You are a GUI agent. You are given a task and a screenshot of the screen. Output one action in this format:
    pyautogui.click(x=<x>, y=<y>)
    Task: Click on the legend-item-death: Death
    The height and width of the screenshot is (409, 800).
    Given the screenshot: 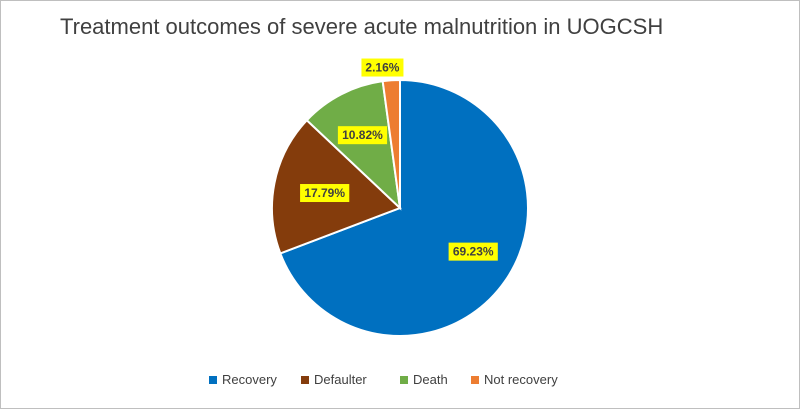 What is the action you would take?
    pyautogui.click(x=424, y=379)
    